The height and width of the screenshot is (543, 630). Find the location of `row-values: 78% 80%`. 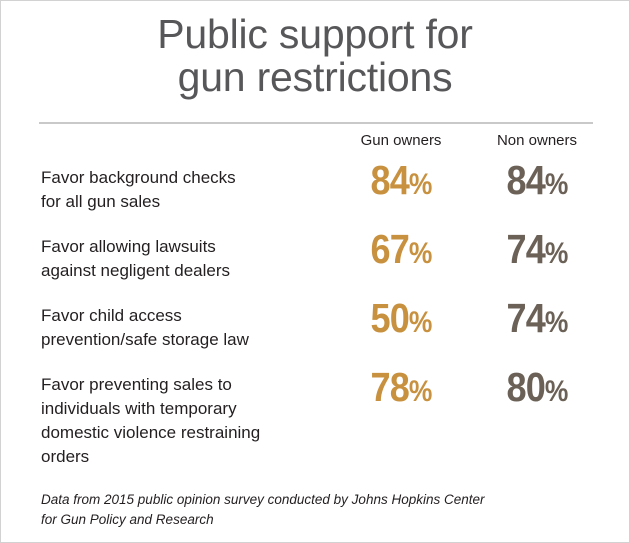

row-values: 78% 80% is located at coordinates (485, 390).